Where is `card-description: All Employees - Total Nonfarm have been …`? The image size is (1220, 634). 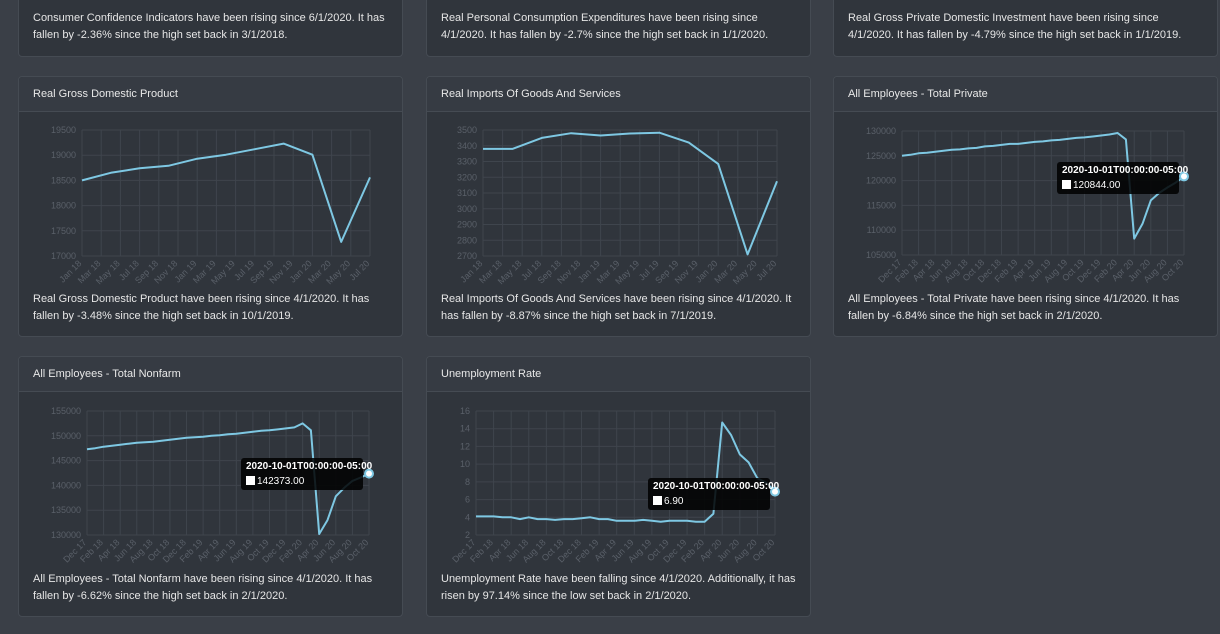 card-description: All Employees - Total Nonfarm have been … is located at coordinates (203, 587).